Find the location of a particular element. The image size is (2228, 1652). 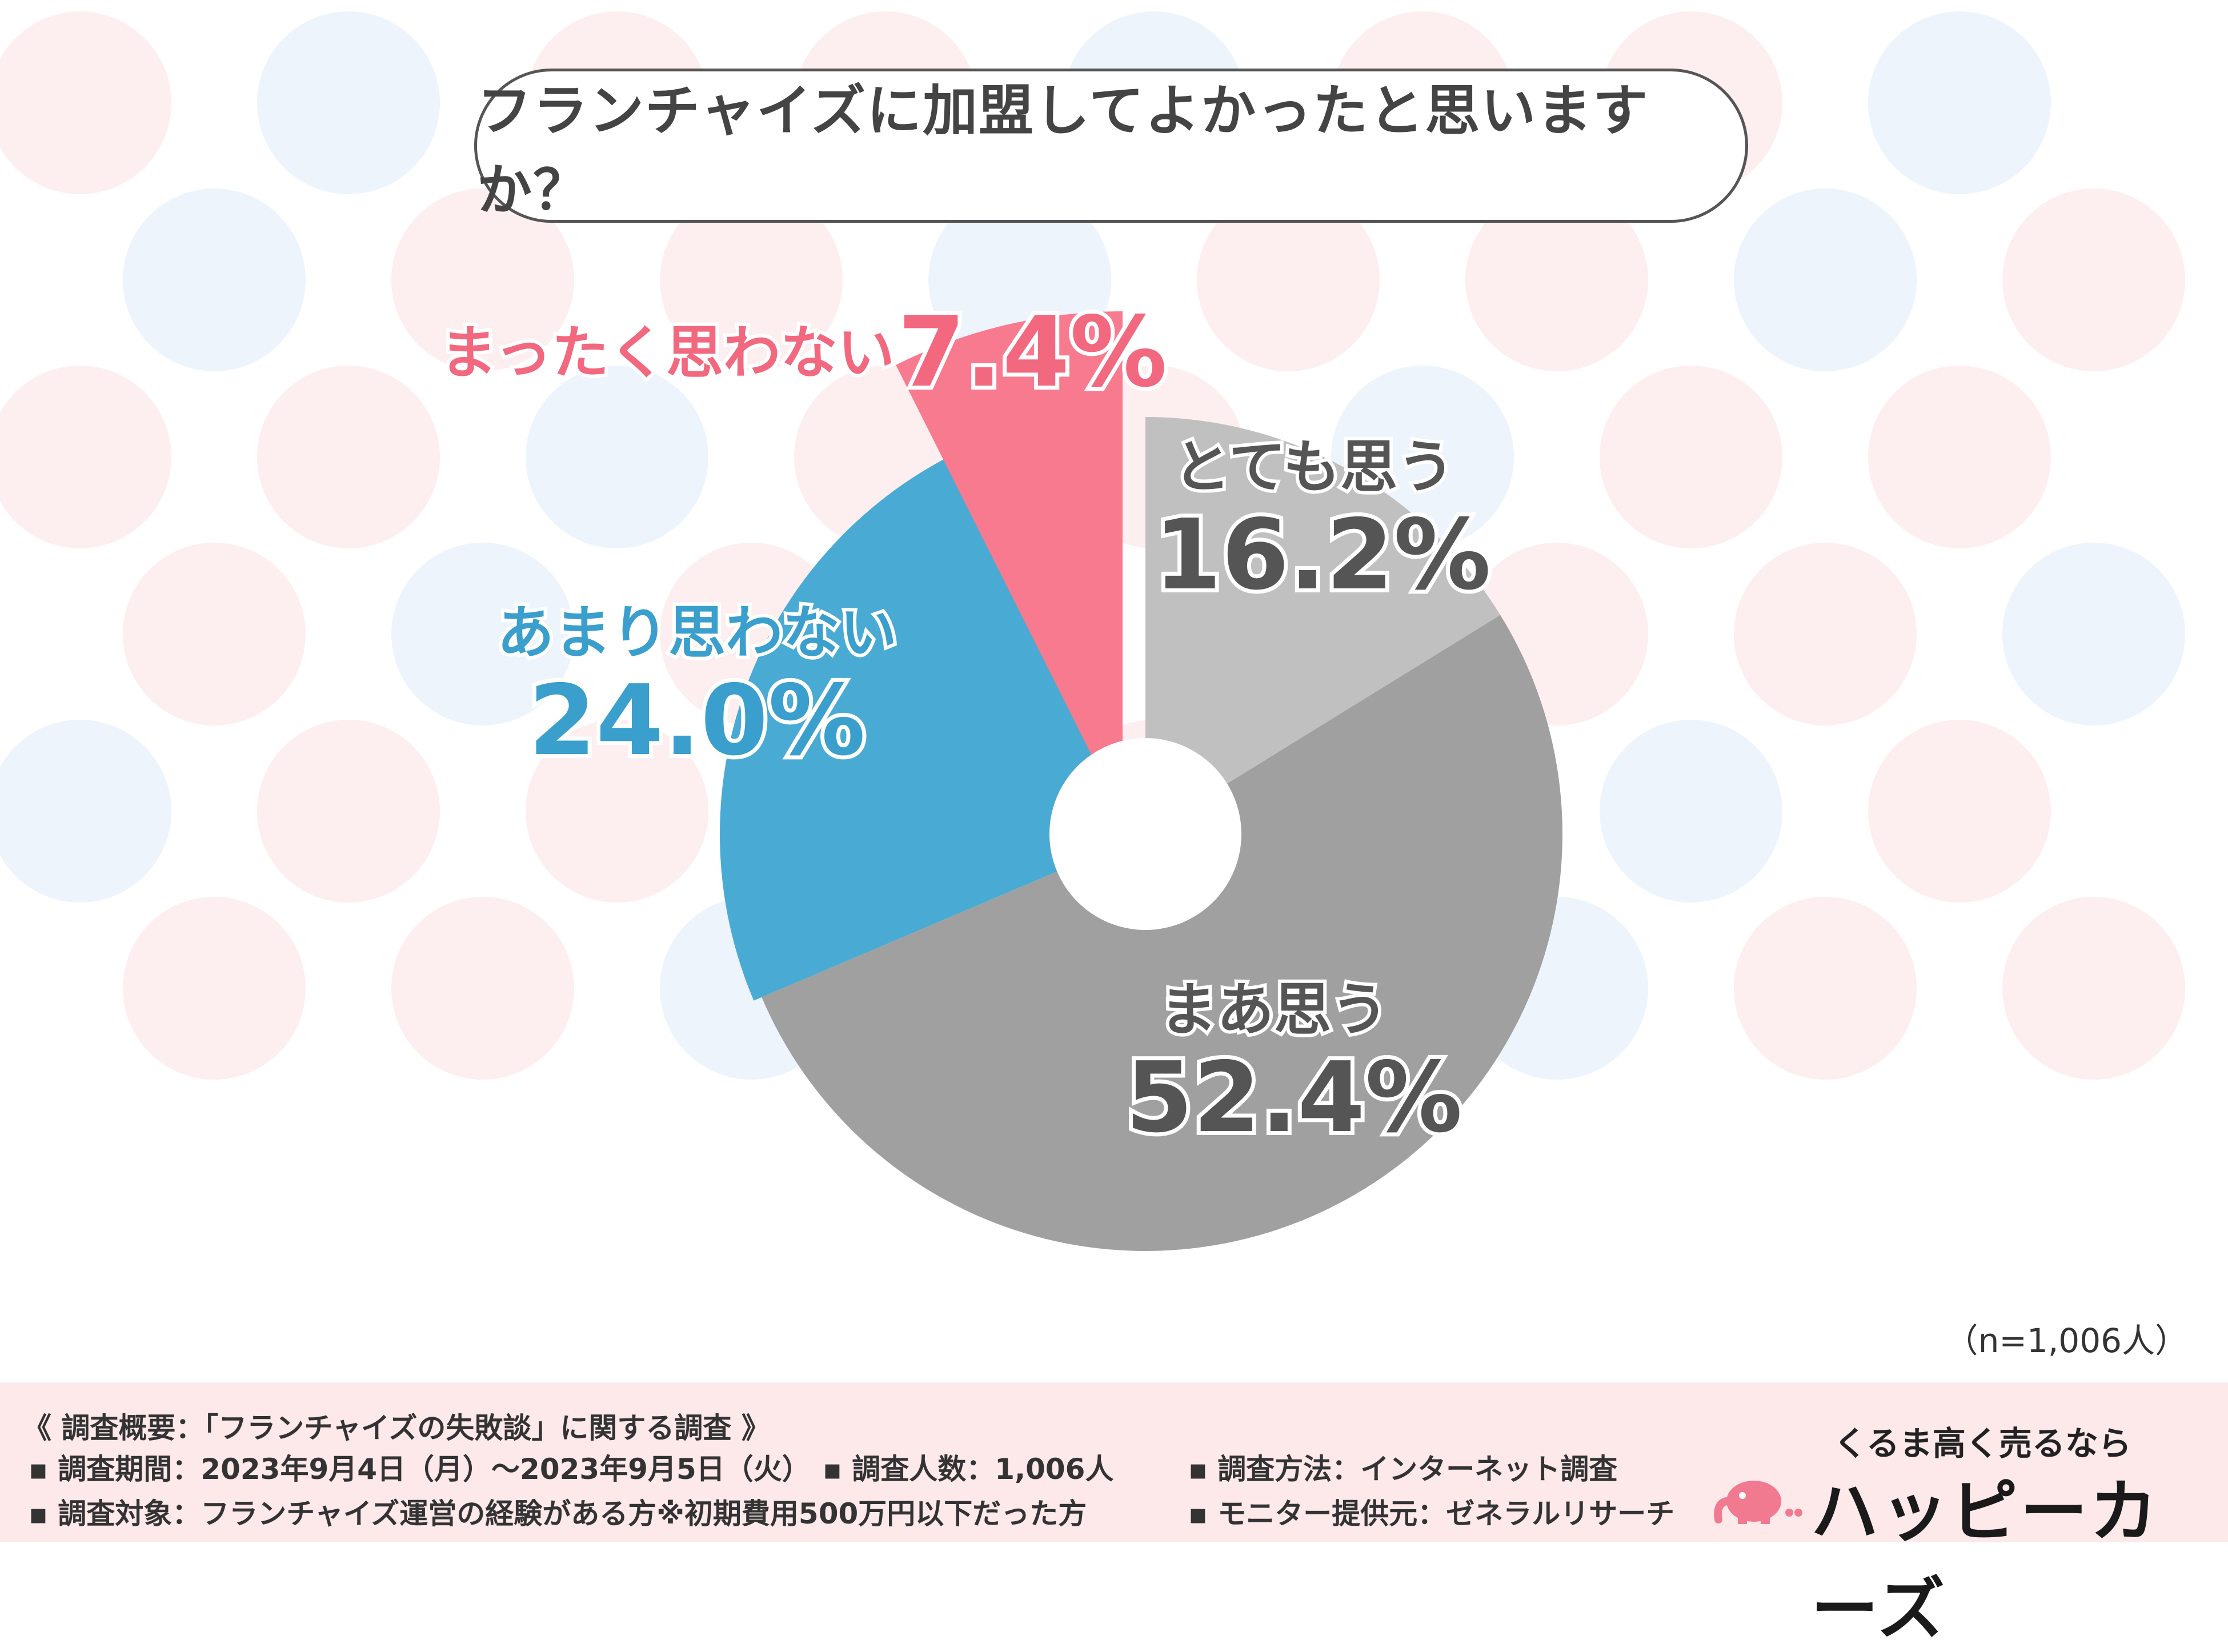

page-title: フランチャイズに加盟してよかったと思いますか？ is located at coordinates (1063, 150).